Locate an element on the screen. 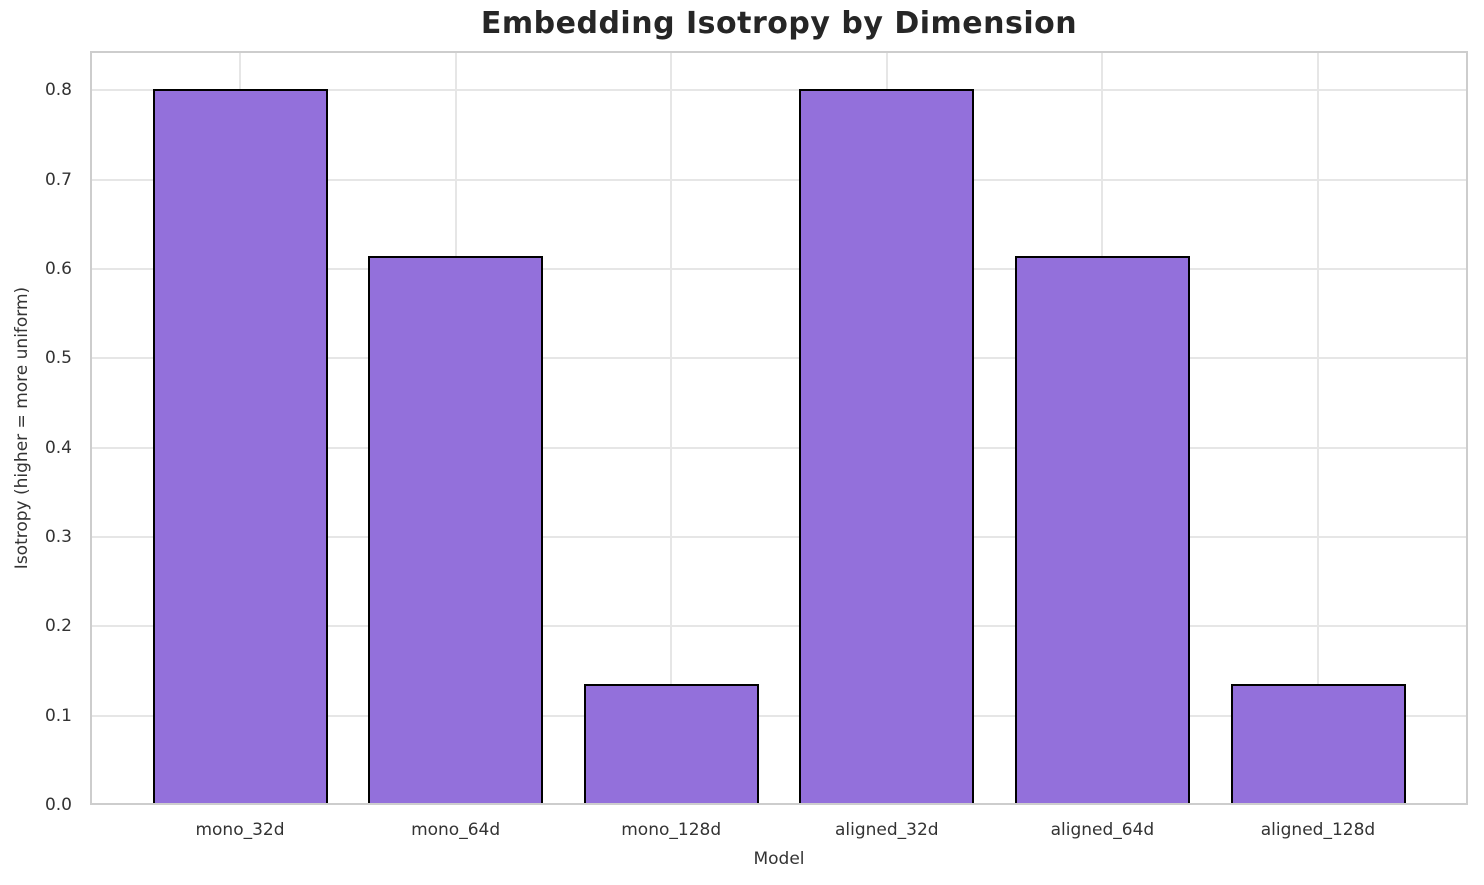 The width and height of the screenshot is (1484, 885). x-tick-label: aligned_128d is located at coordinates (1318, 830).